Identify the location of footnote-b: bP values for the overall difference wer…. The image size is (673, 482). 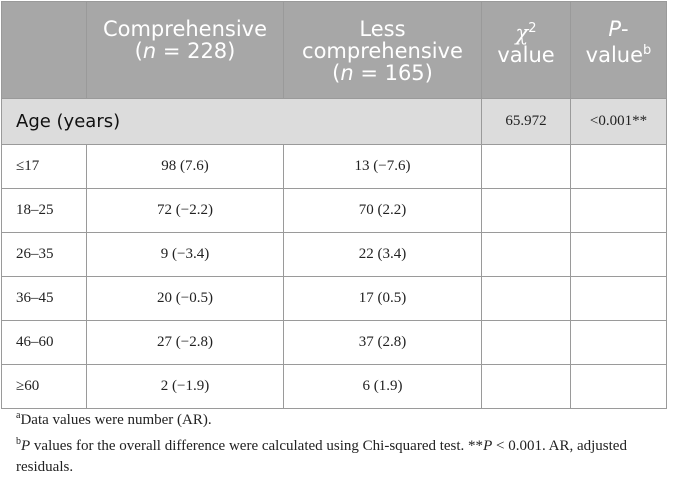
(341, 454).